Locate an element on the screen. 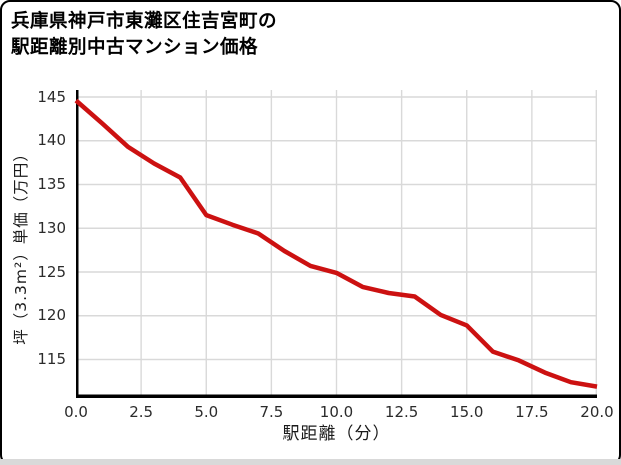 The image size is (621, 465). y-tick-label: 115 is located at coordinates (51, 359).